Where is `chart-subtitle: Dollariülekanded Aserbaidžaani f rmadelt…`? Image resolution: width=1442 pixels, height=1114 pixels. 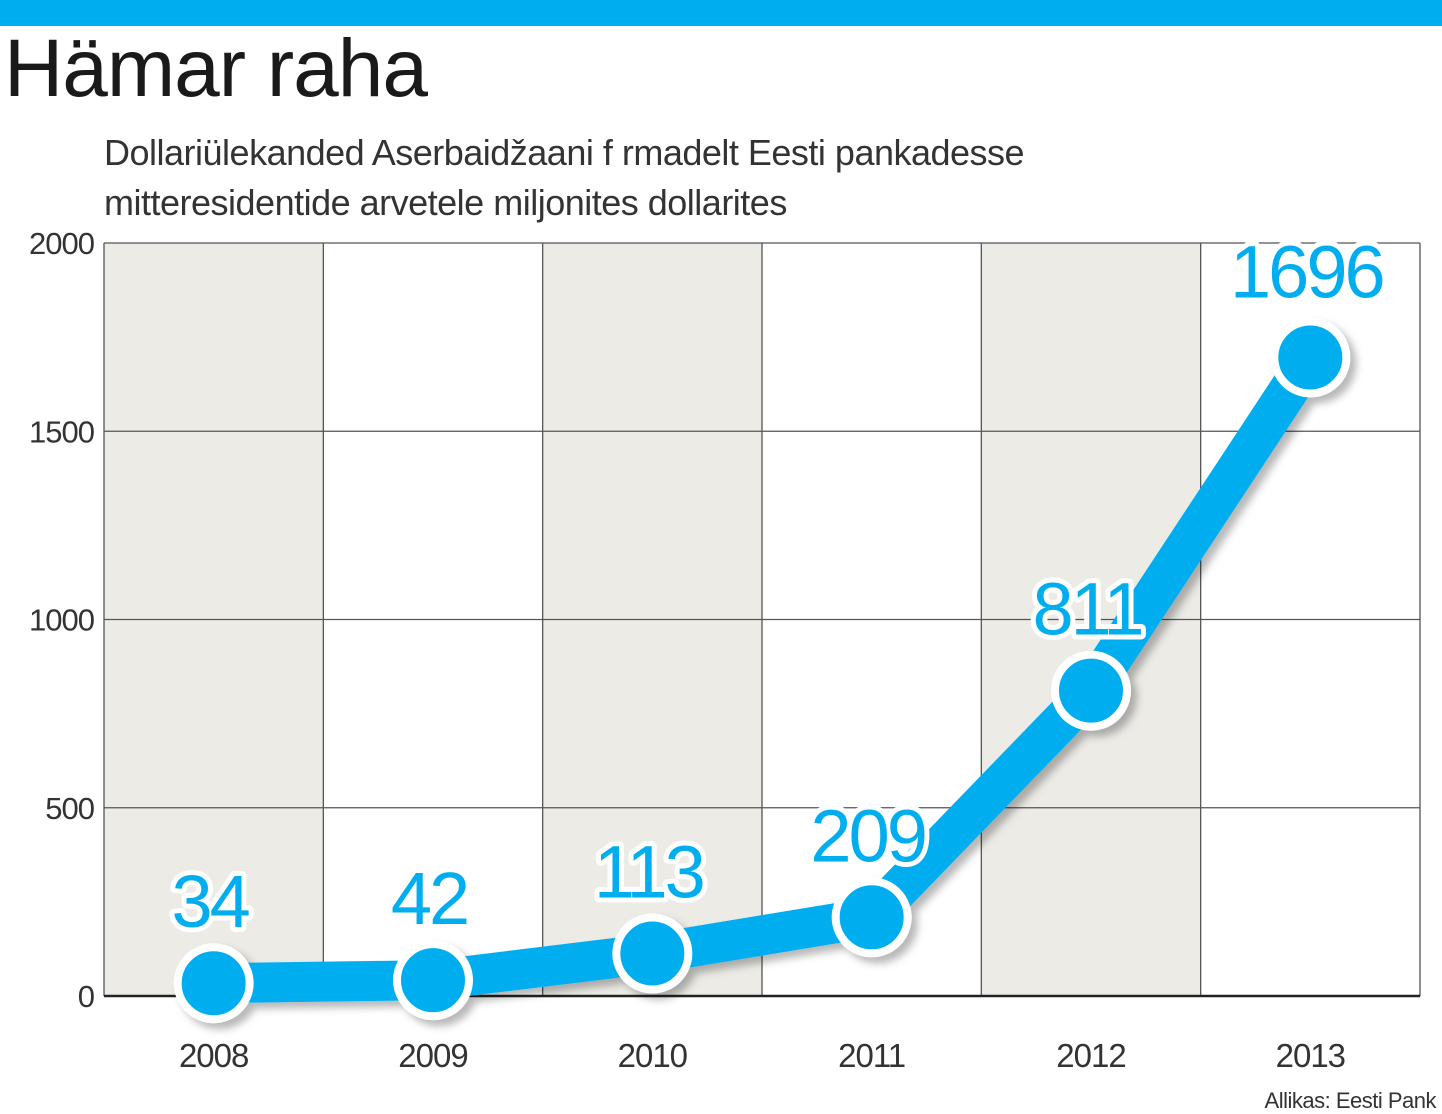
chart-subtitle: Dollariülekanded Aserbaidžaani f rmadelt… is located at coordinates (564, 178).